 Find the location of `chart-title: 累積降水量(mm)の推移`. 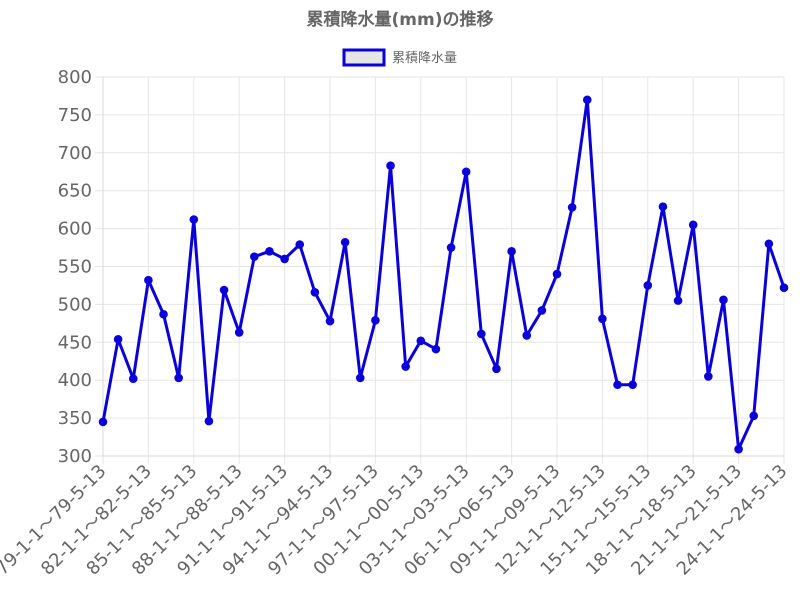

chart-title: 累積降水量(mm)の推移 is located at coordinates (400, 19).